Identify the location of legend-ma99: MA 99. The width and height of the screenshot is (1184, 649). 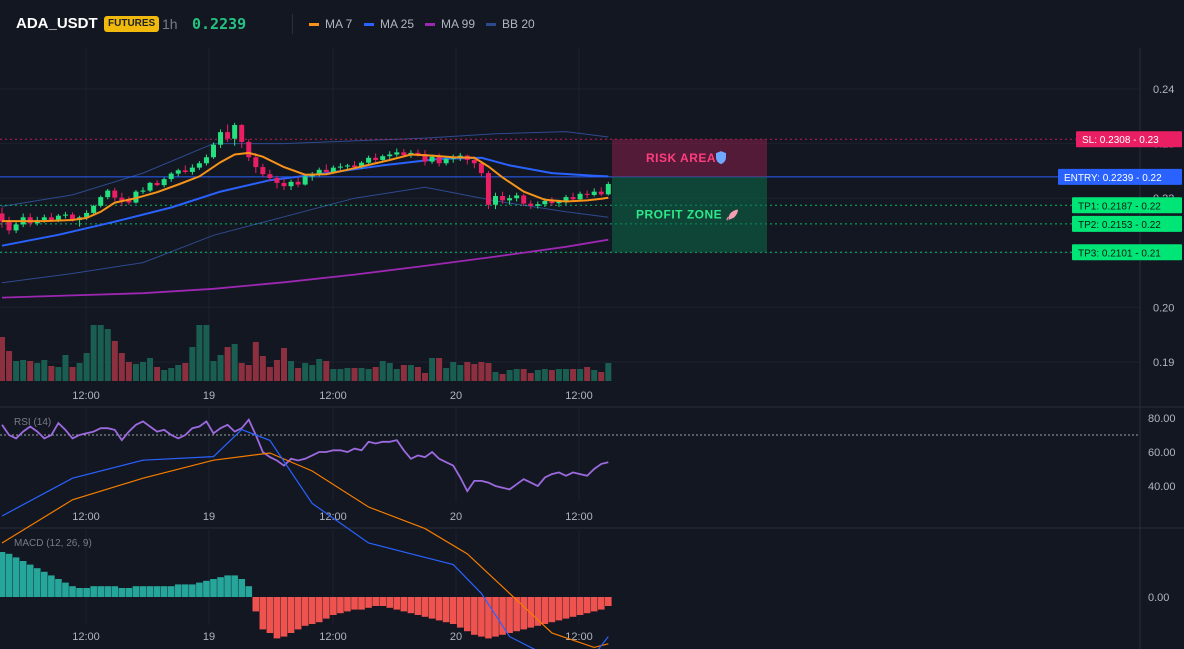
(450, 24).